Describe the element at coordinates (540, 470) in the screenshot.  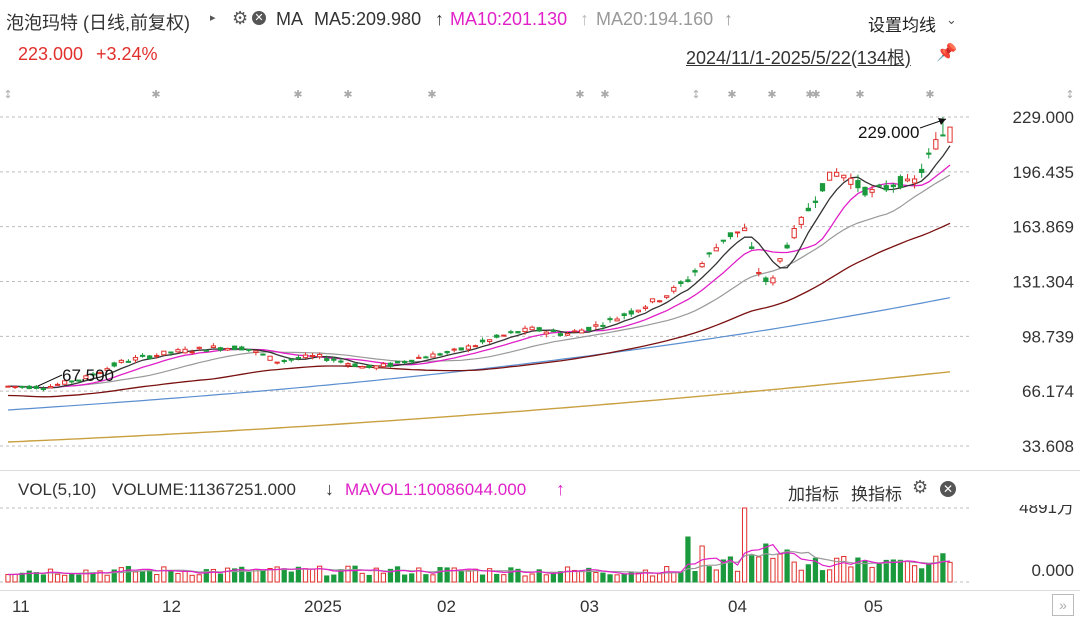
I see `chart-divider` at that location.